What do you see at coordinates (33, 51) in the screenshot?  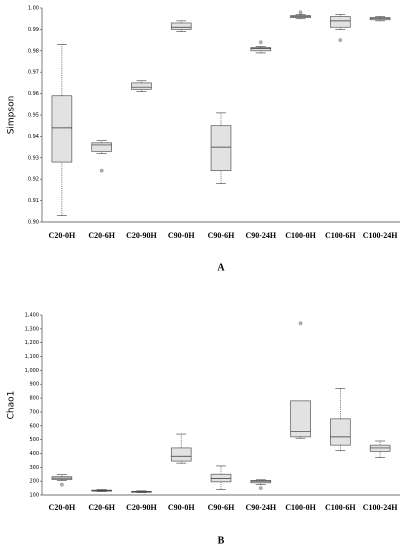 I see `y-tick-label: 0.98` at bounding box center [33, 51].